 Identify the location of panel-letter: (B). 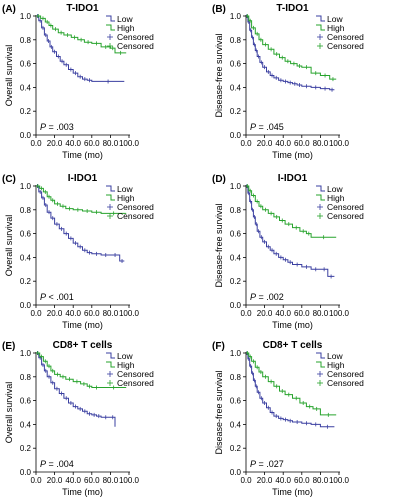
(219, 9).